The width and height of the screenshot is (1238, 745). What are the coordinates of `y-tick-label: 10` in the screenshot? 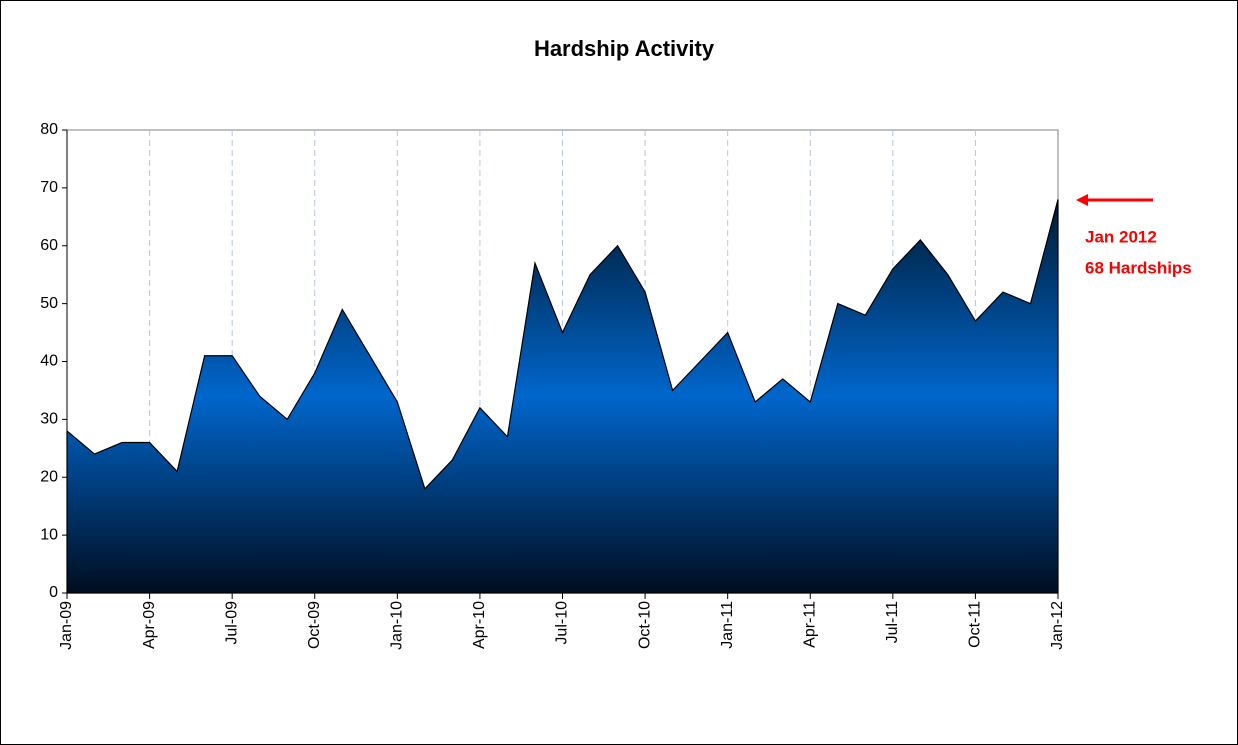 It's located at (49, 534).